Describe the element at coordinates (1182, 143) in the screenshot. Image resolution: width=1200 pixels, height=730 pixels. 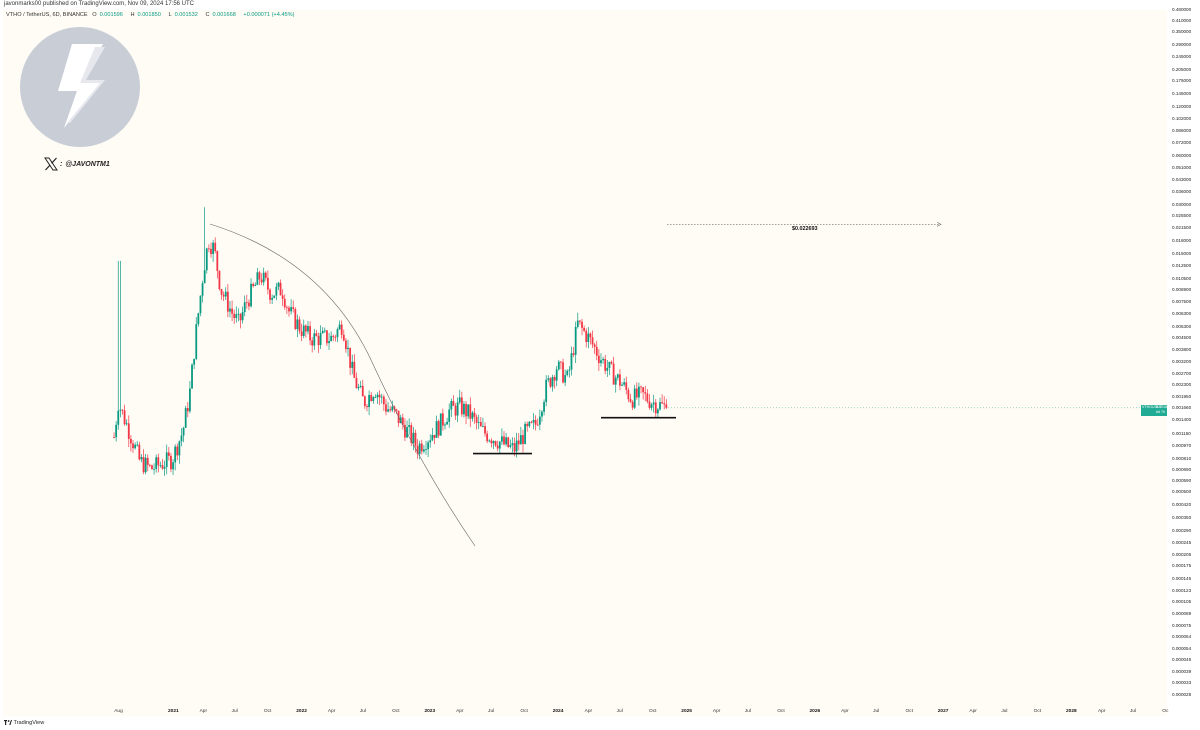
I see `price-tick: 0.072000` at that location.